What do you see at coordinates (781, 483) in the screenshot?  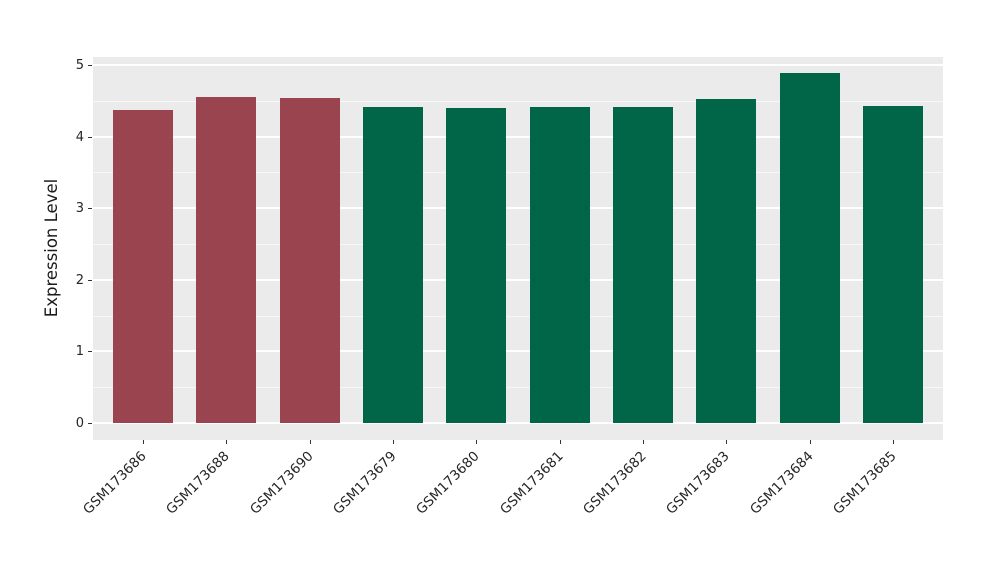 I see `x-tick-label: GSM173684` at bounding box center [781, 483].